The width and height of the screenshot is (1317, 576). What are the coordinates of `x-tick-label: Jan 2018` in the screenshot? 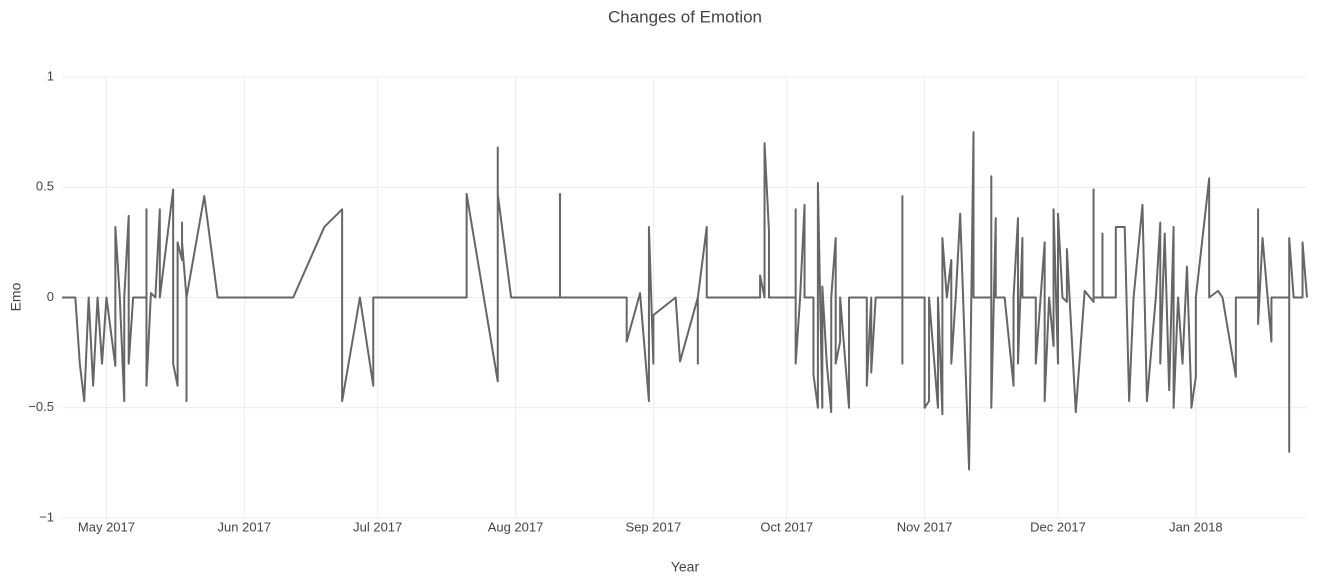 It's located at (1196, 526).